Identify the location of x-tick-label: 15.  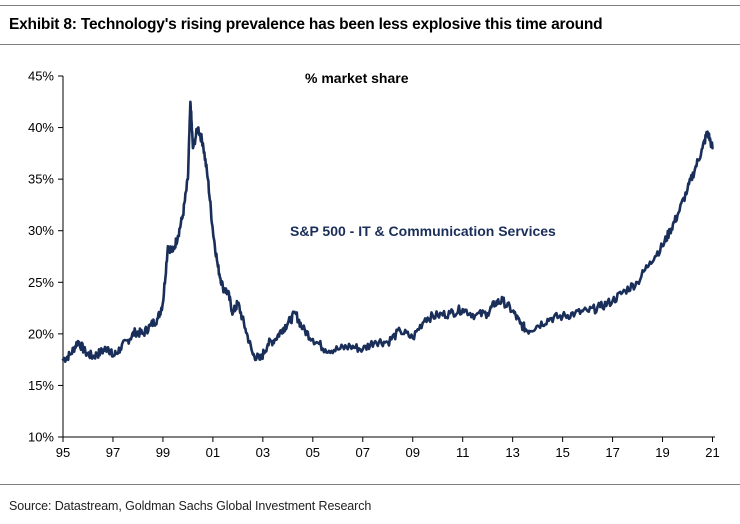
(562, 452).